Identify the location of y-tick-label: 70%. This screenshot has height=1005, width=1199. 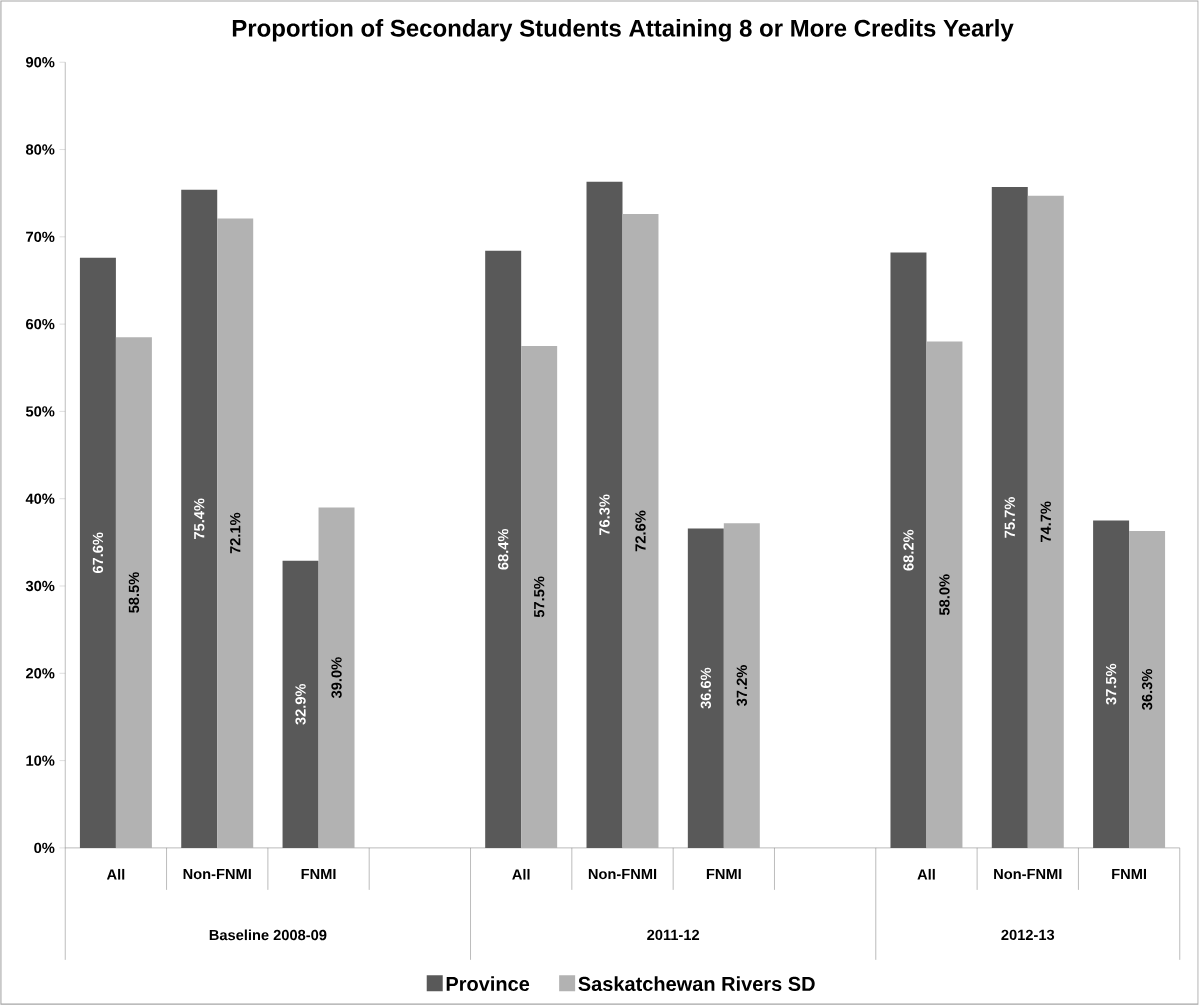
(40, 236).